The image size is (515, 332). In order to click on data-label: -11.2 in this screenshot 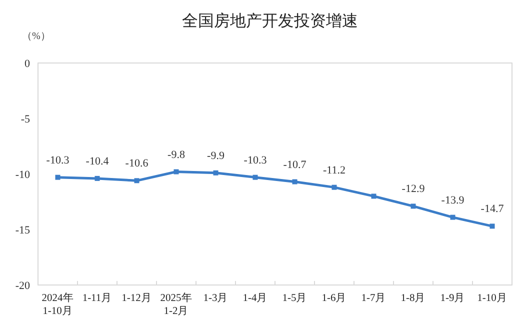, I will do `click(334, 170)`.